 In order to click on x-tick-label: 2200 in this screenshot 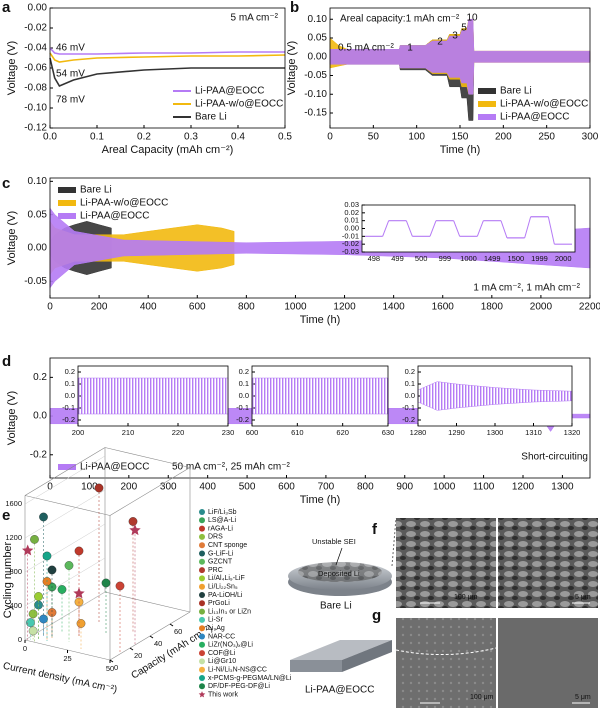, I will do `click(589, 307)`.